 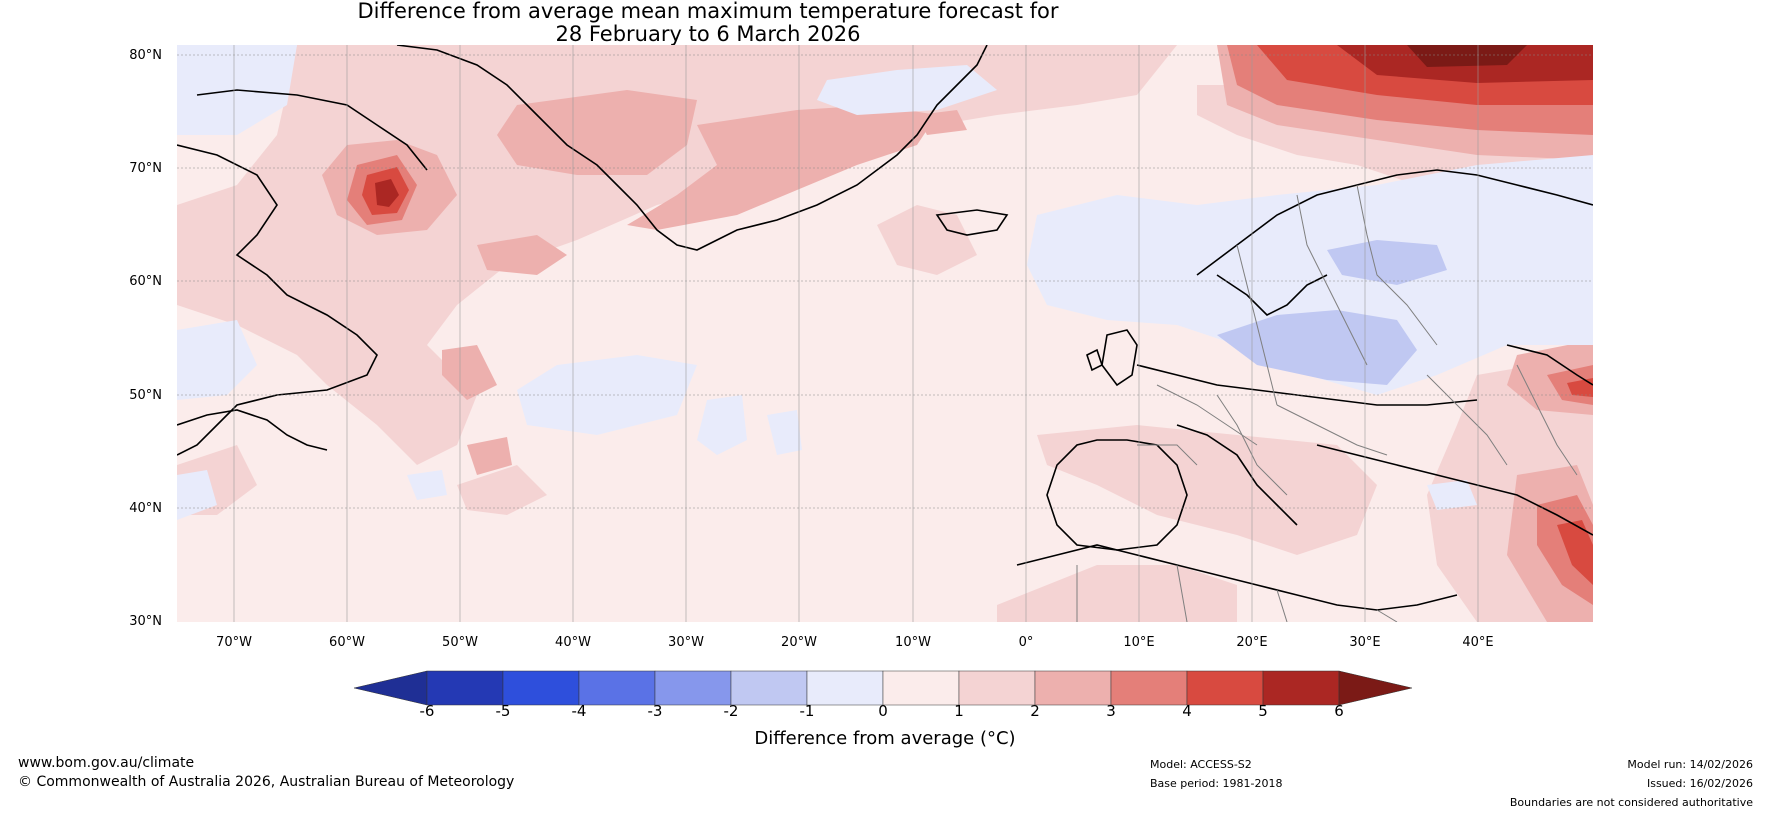 I want to click on colorbar, so click(x=883, y=688).